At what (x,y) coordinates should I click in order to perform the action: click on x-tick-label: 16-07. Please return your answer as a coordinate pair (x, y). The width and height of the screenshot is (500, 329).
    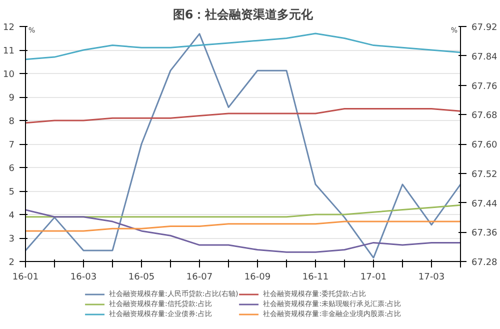
    Looking at the image, I should click on (199, 277).